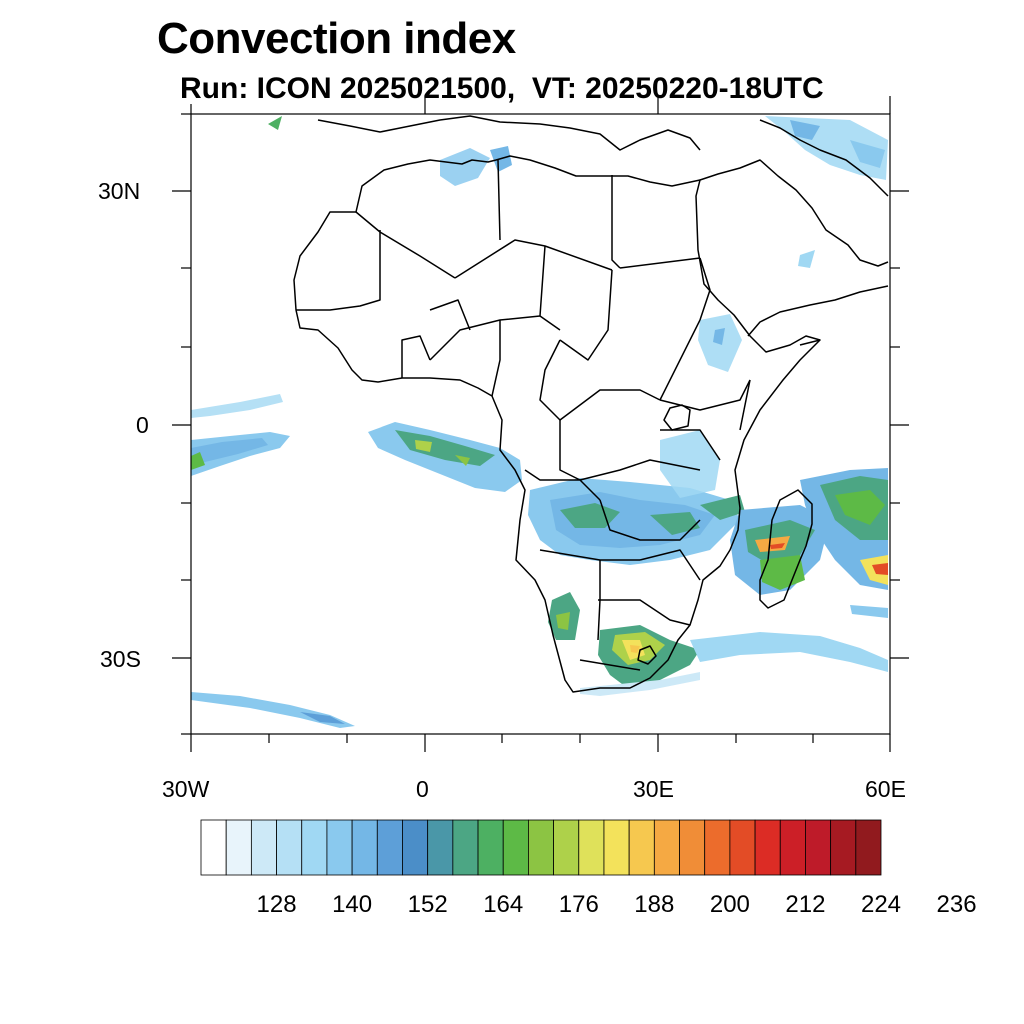  What do you see at coordinates (730, 904) in the screenshot?
I see `colorbar-tick-label: 200` at bounding box center [730, 904].